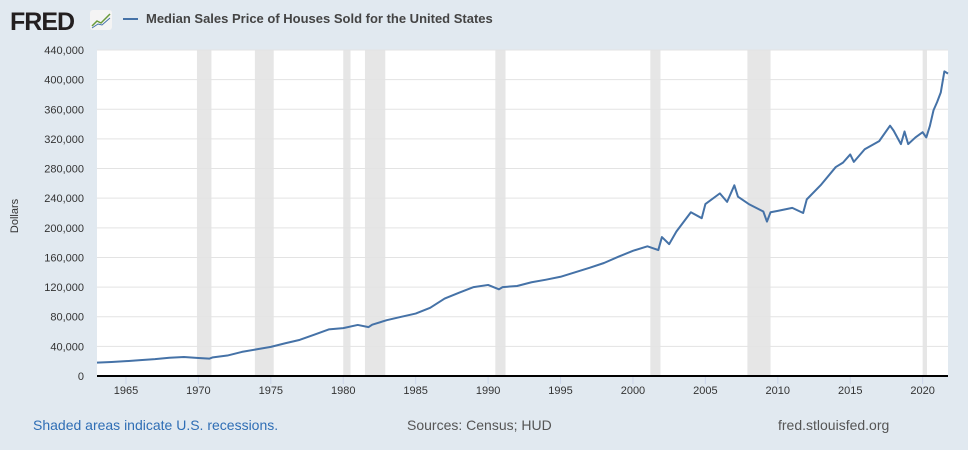 The width and height of the screenshot is (968, 450). Describe the element at coordinates (130, 18) in the screenshot. I see `legend-line-swatch` at that location.